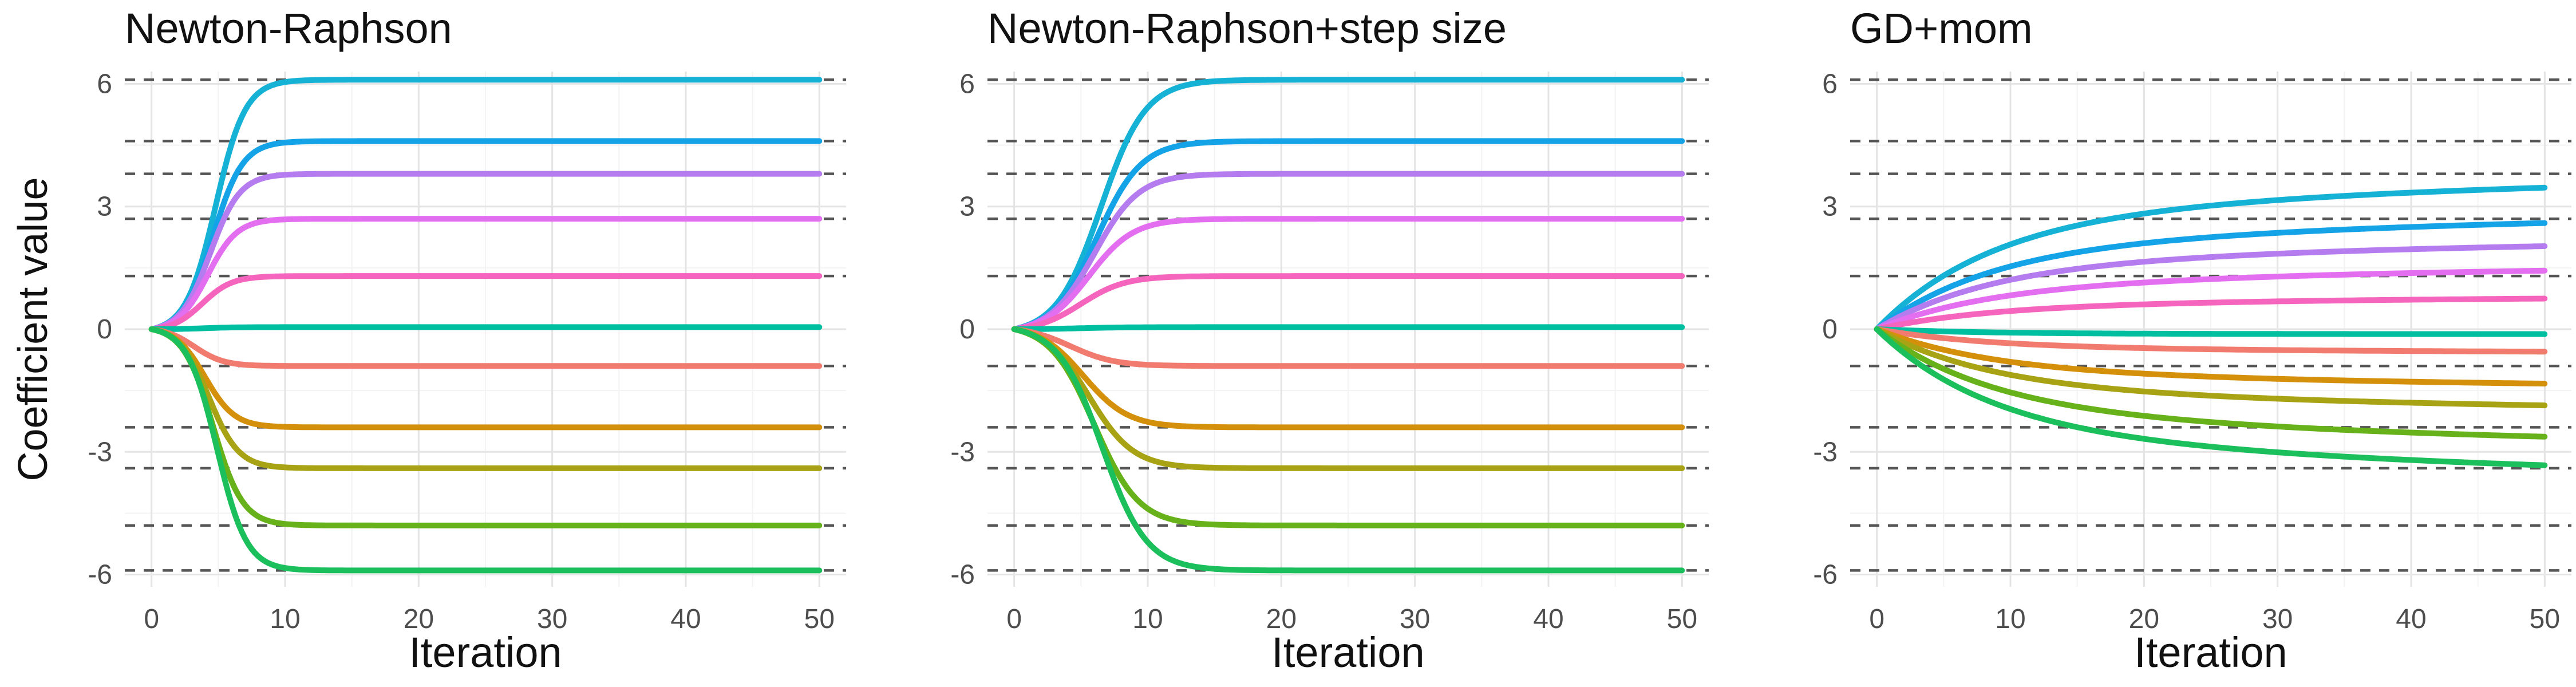 This screenshot has width=2576, height=687. I want to click on panel-title-newton-raphson: Newton-Raphson, so click(288, 28).